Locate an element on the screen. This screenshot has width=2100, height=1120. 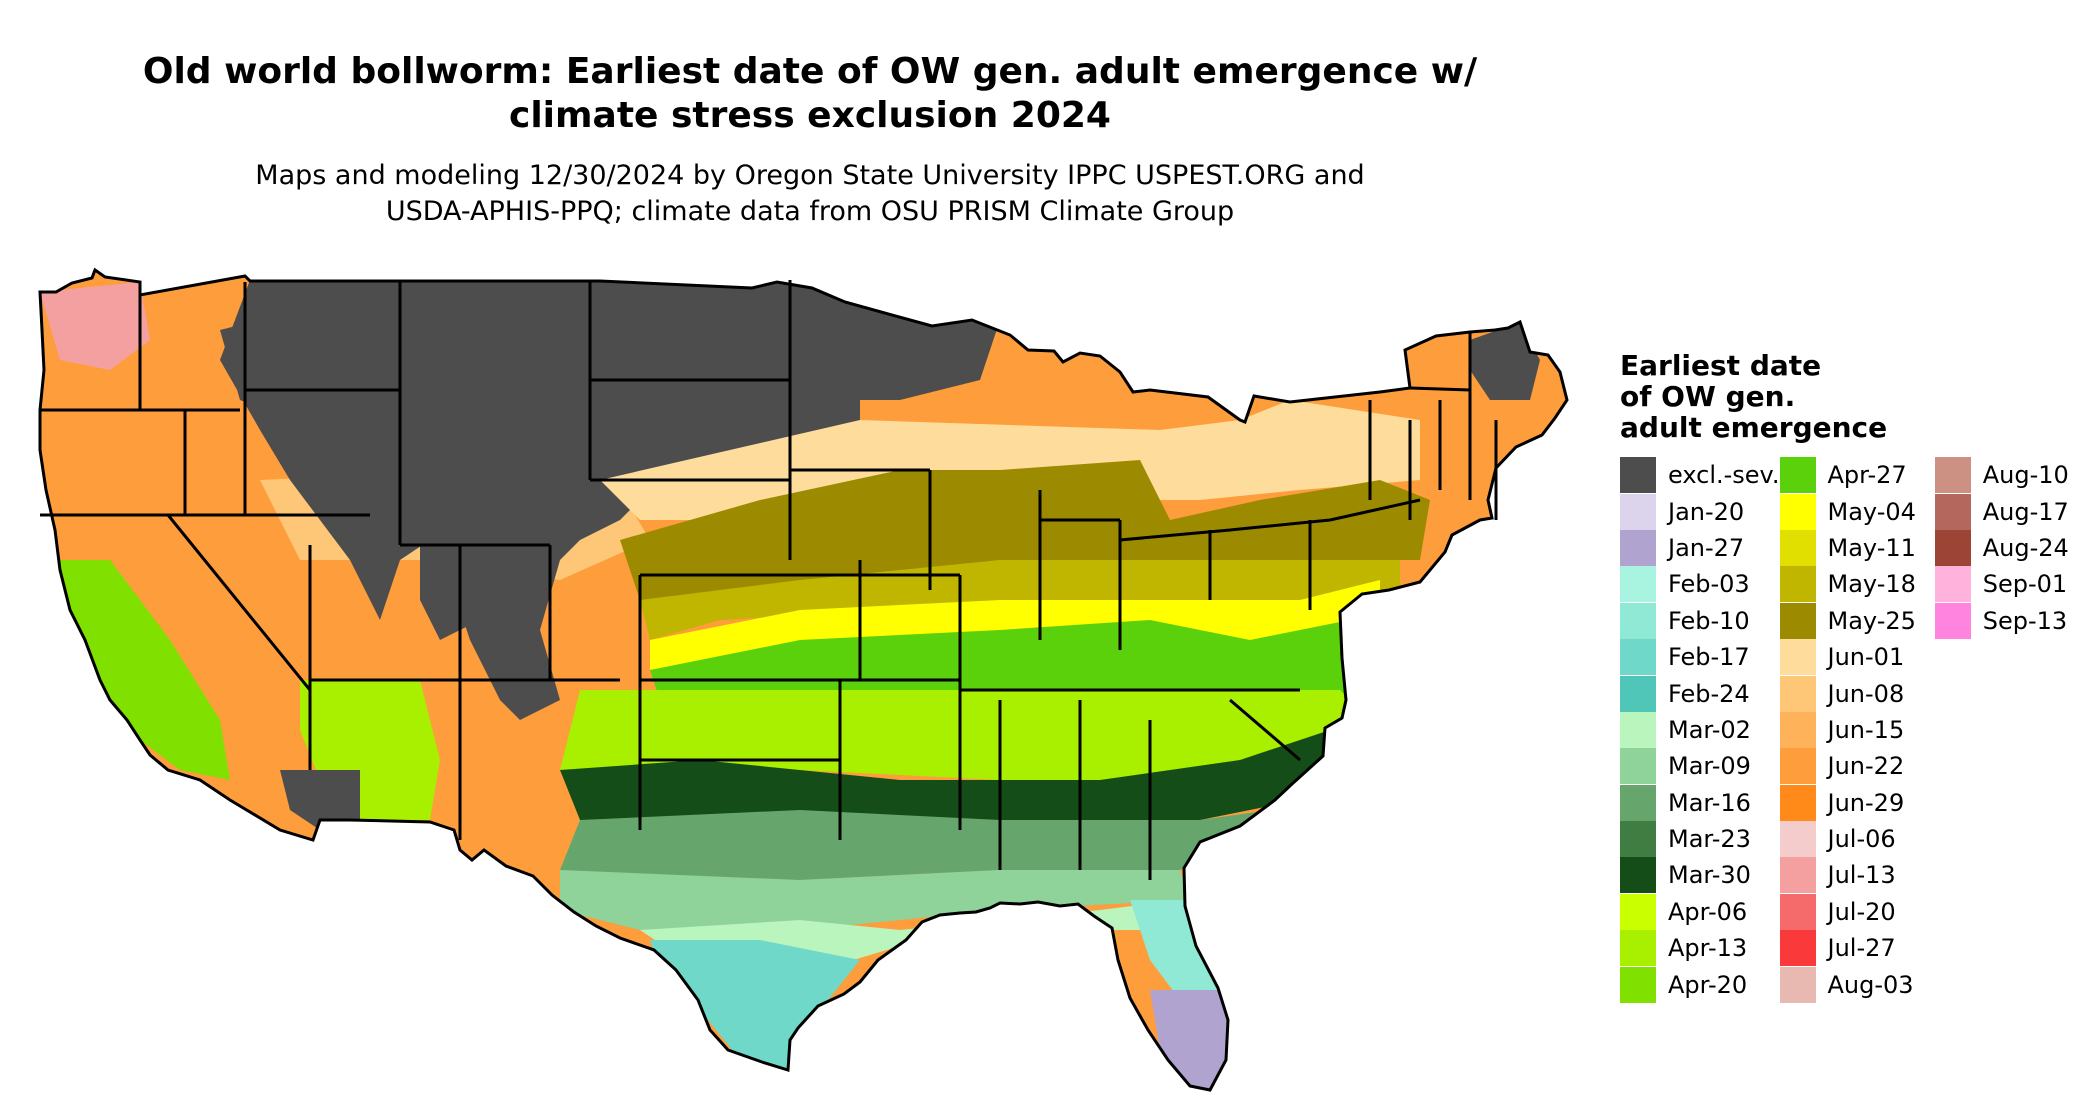
legend-label: Jul-20 is located at coordinates (1861, 911).